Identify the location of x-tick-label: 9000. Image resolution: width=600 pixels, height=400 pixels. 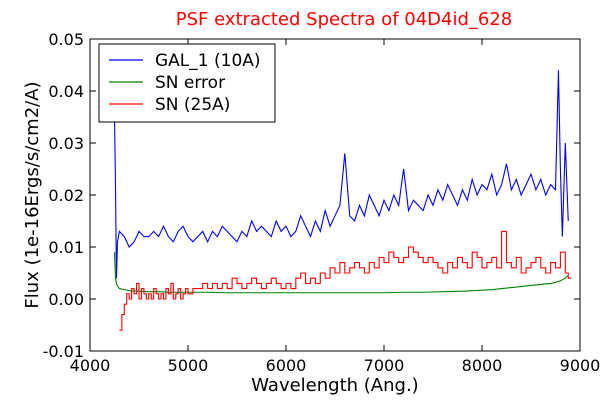
(580, 365).